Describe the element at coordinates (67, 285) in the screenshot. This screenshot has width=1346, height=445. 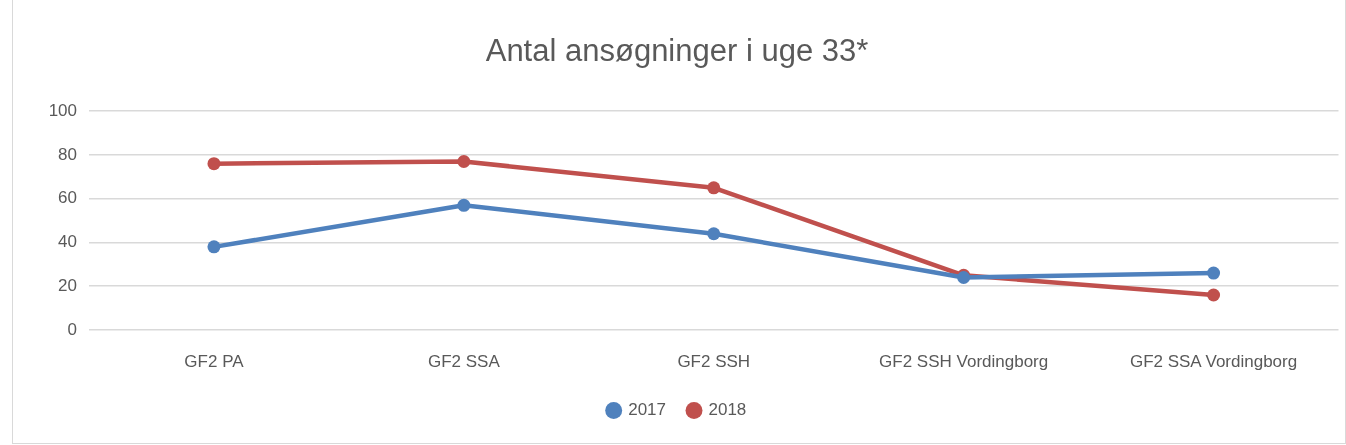
I see `y-tick-label: 20` at that location.